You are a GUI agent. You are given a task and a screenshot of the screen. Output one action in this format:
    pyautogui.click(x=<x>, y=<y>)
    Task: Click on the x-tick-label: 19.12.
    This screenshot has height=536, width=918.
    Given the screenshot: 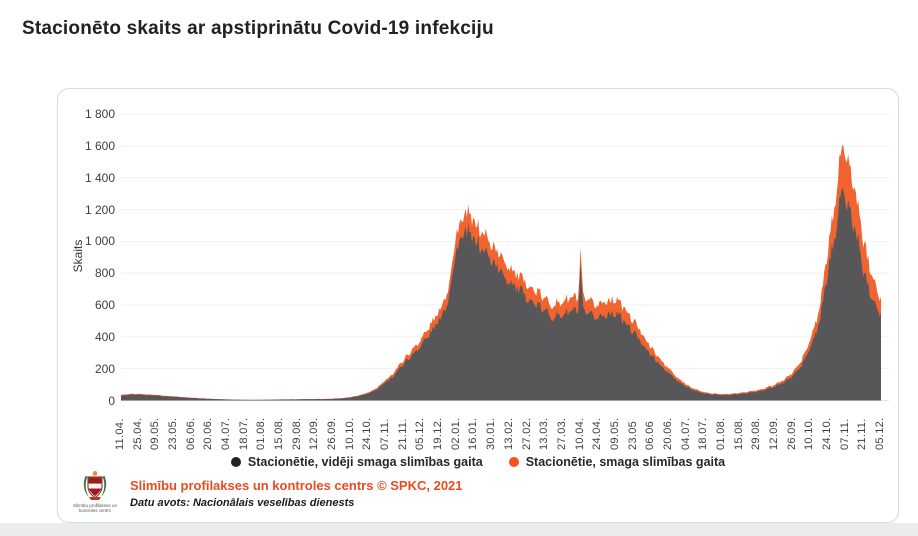 What is the action you would take?
    pyautogui.click(x=438, y=433)
    